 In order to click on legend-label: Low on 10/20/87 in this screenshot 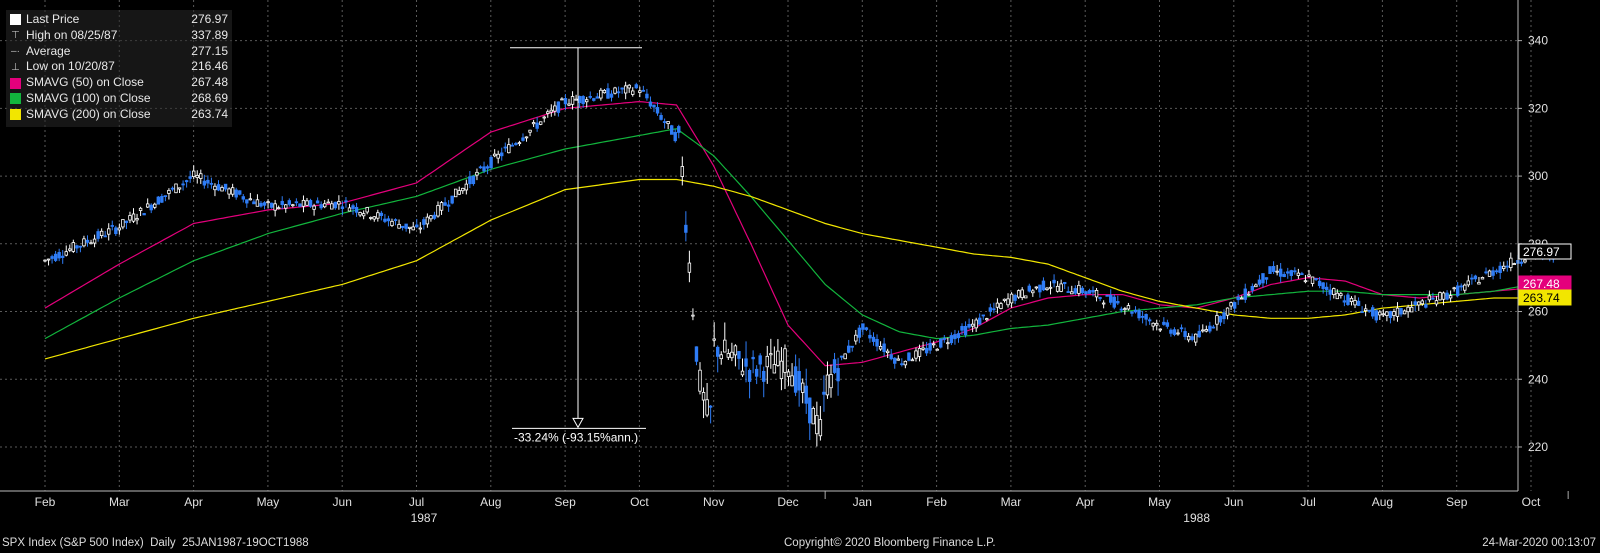, I will do `click(70, 66)`.